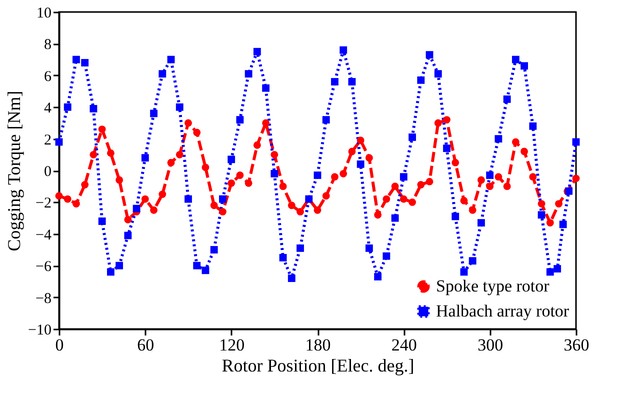 This screenshot has height=403, width=627. Describe the element at coordinates (44, 14) in the screenshot. I see `y-tick-label: 10` at that location.